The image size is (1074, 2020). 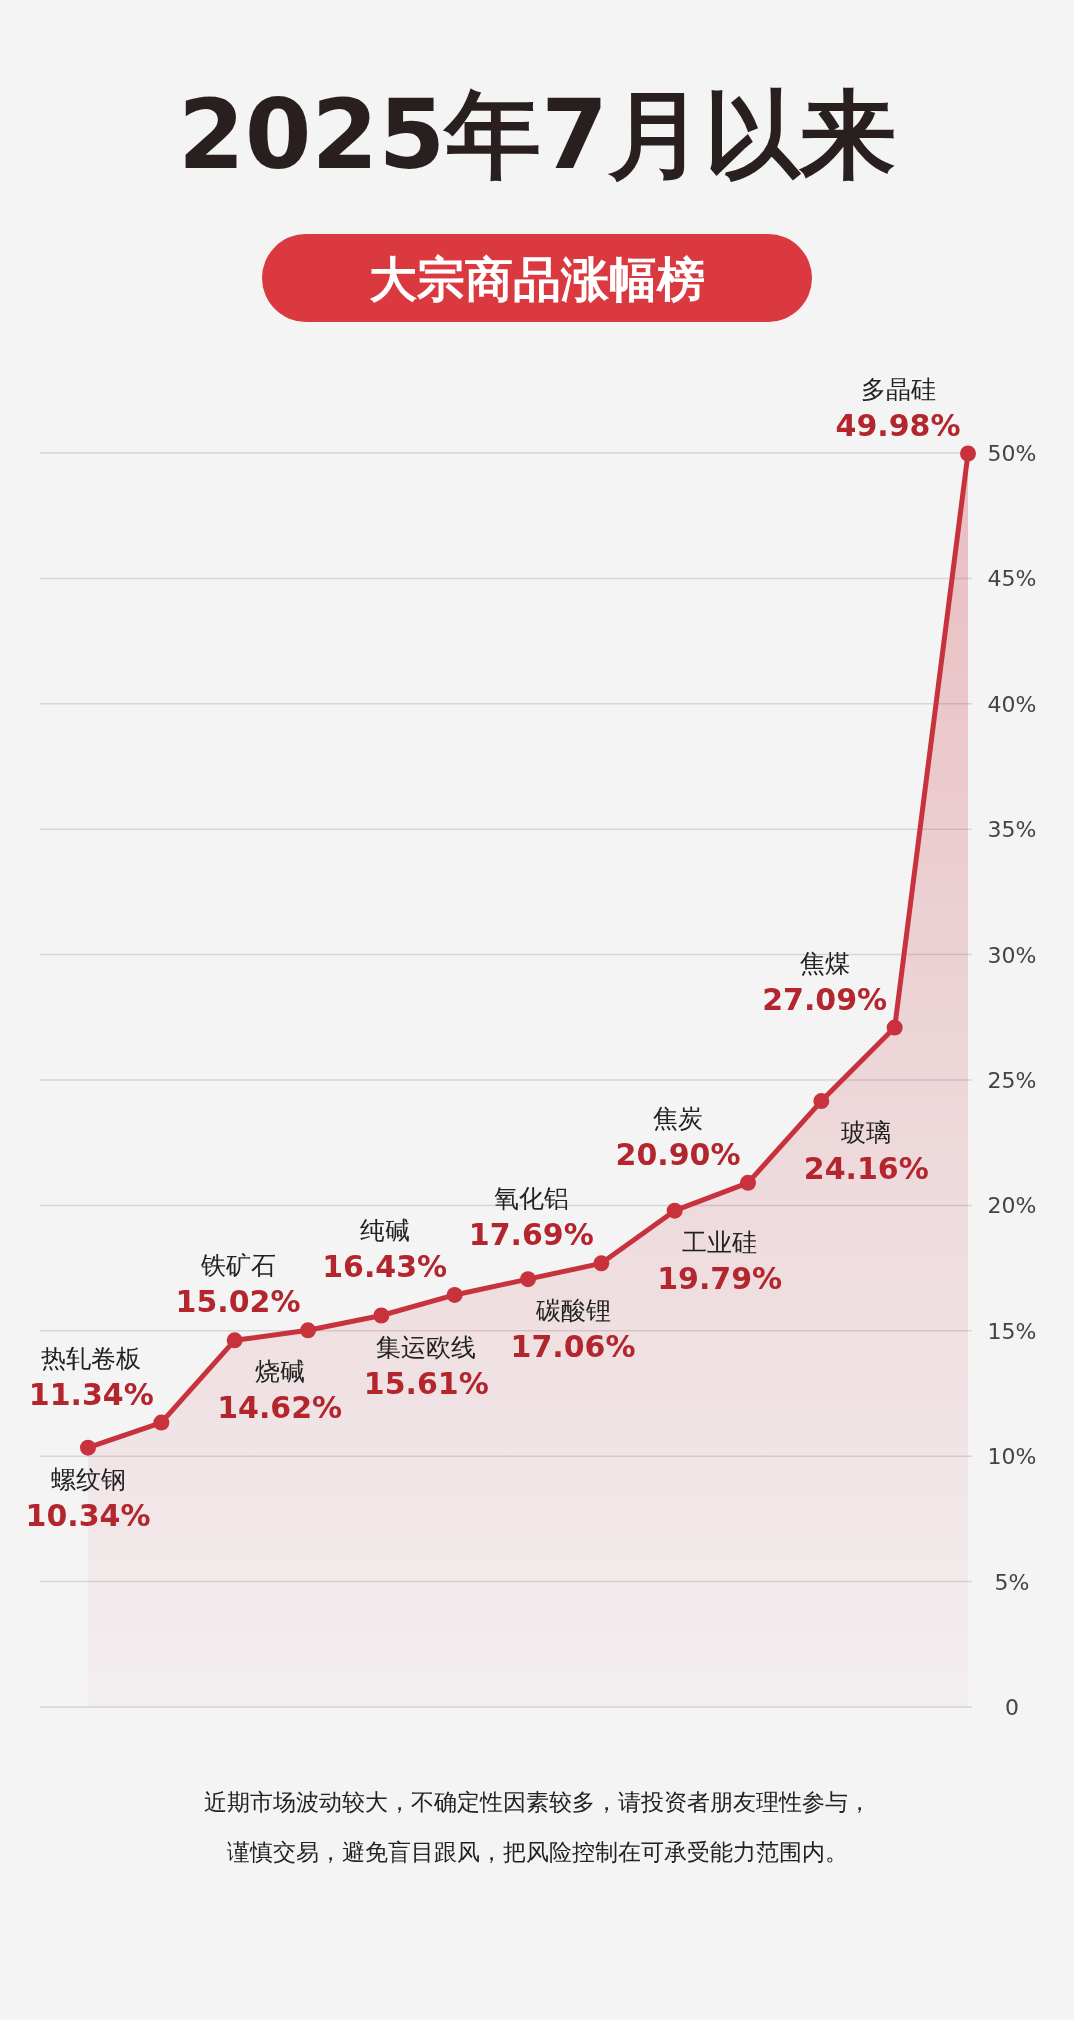 I want to click on chart-subtitle: 大宗商品涨幅榜, so click(x=537, y=279).